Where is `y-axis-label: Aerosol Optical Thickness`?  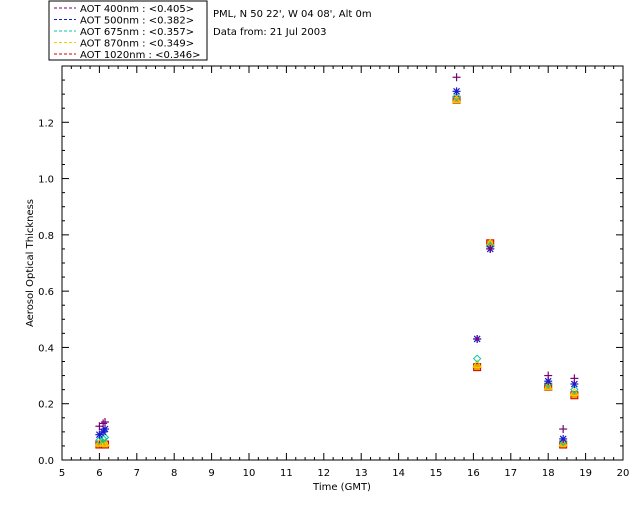
y-axis-label: Aerosol Optical Thickness is located at coordinates (30, 263).